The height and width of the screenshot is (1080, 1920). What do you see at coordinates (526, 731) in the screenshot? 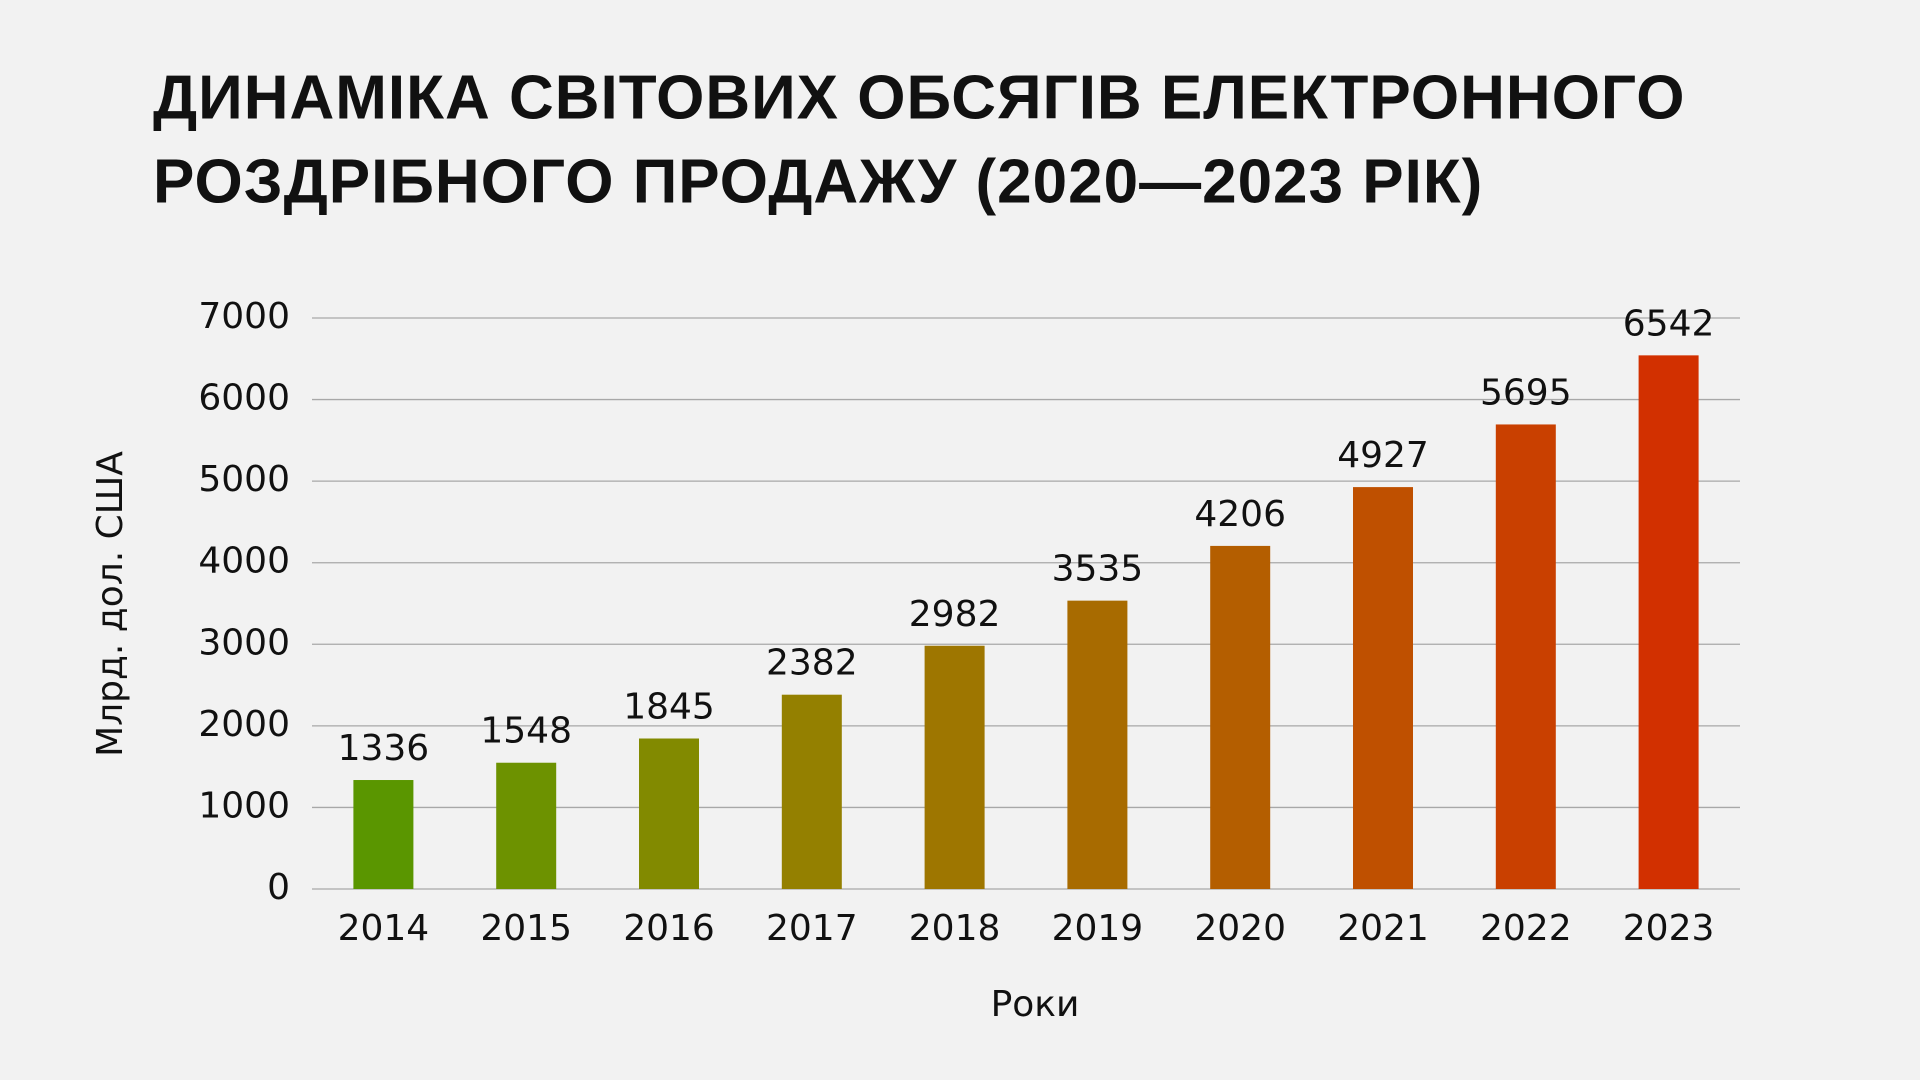
I see `value-label: 1548` at bounding box center [526, 731].